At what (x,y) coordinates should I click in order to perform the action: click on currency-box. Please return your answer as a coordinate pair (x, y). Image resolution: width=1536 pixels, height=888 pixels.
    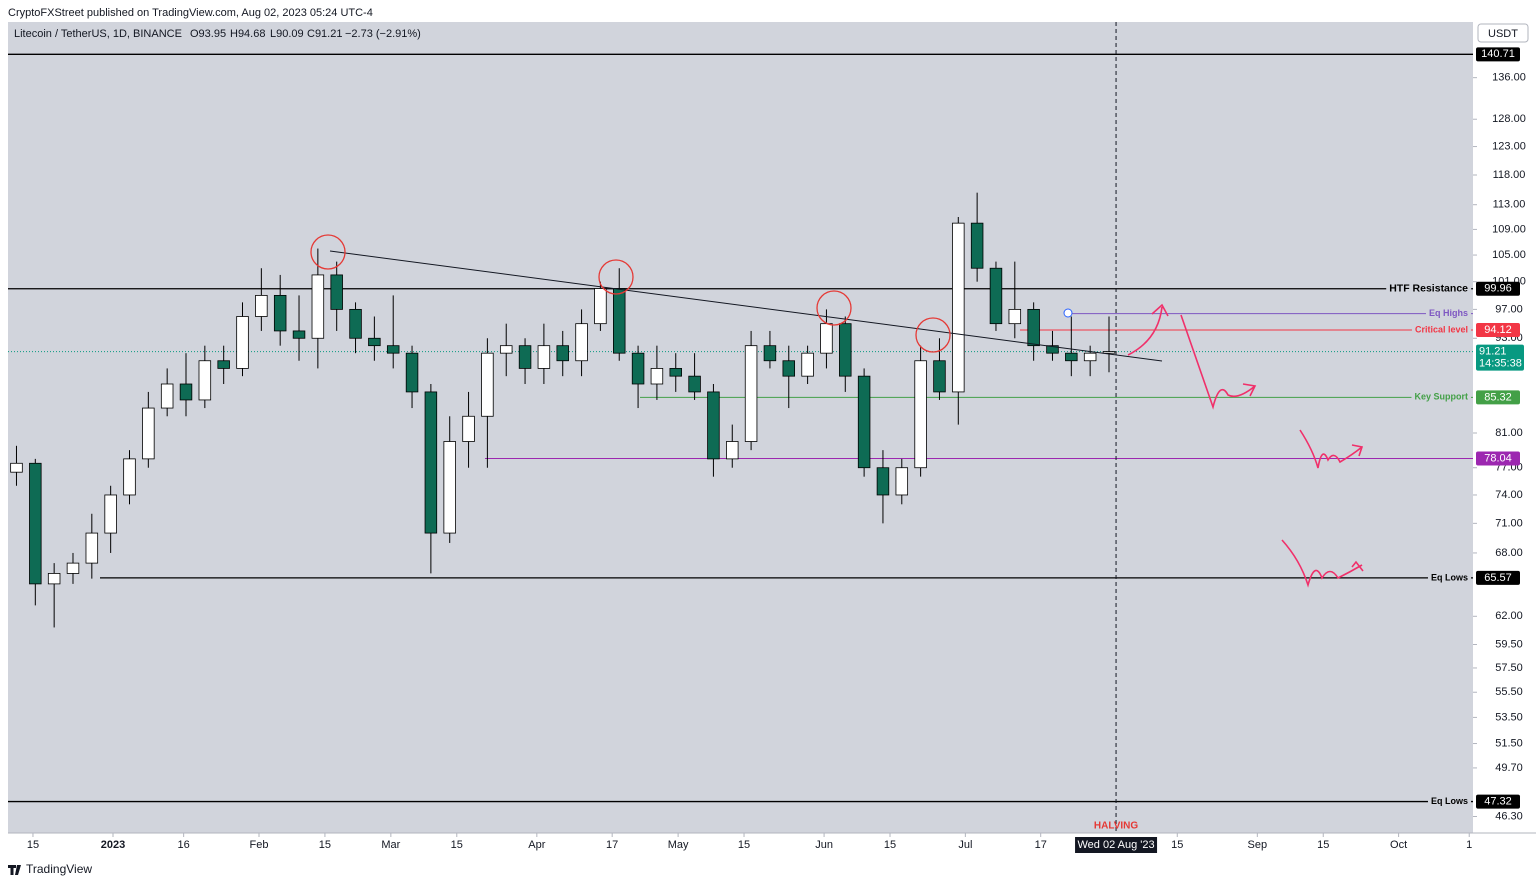
    Looking at the image, I should click on (1503, 33).